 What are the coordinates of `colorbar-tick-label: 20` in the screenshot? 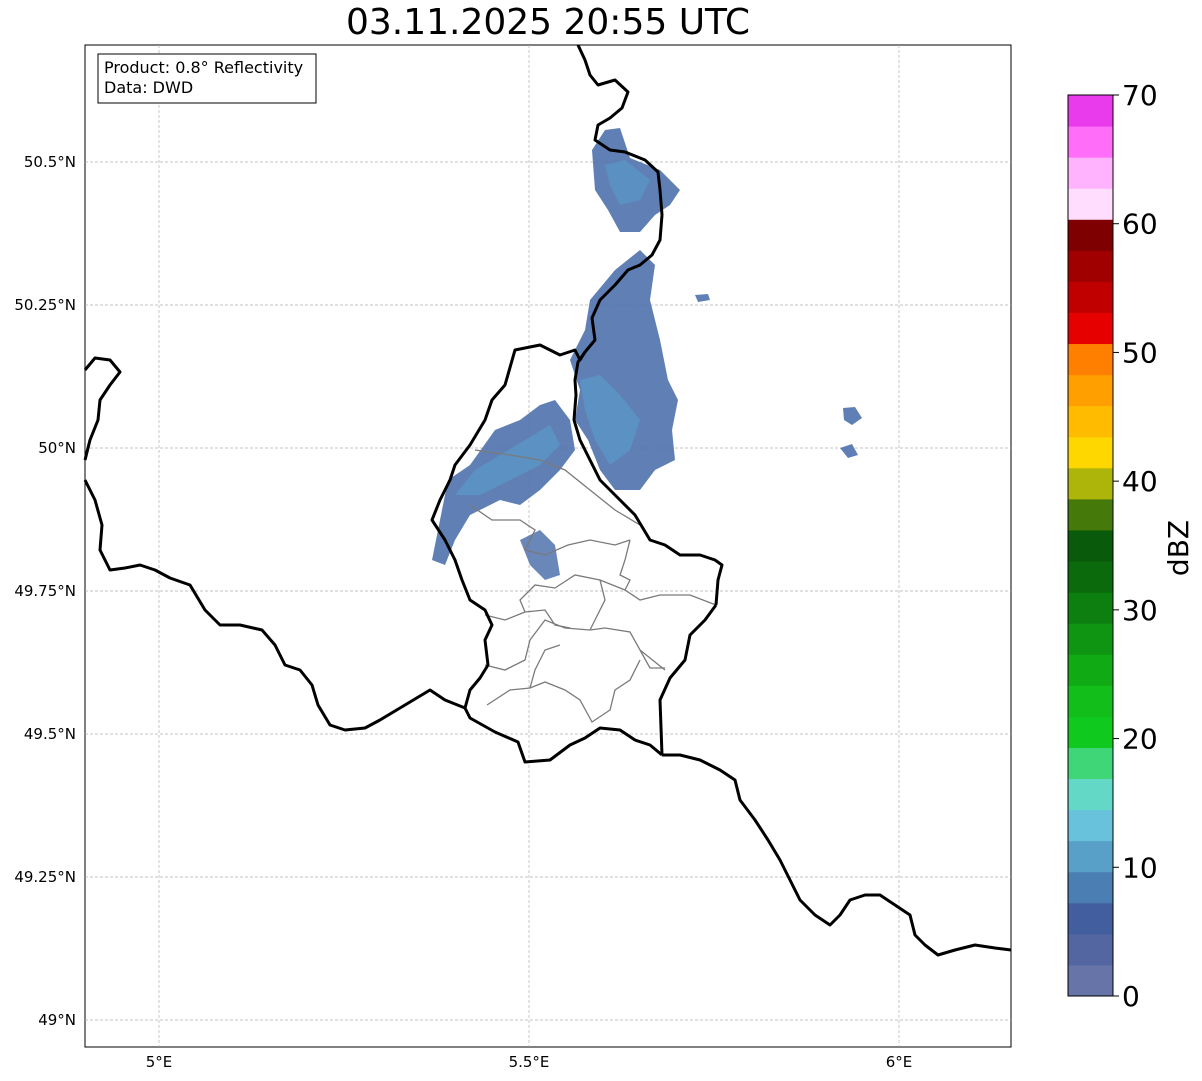 It's located at (1140, 739).